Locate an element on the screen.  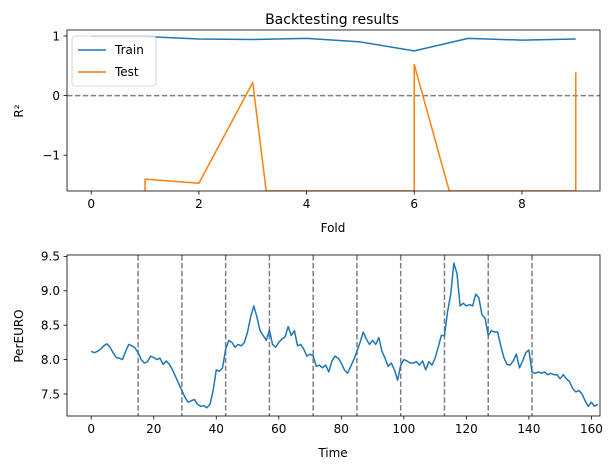
x-tick-label: 40 is located at coordinates (216, 429).